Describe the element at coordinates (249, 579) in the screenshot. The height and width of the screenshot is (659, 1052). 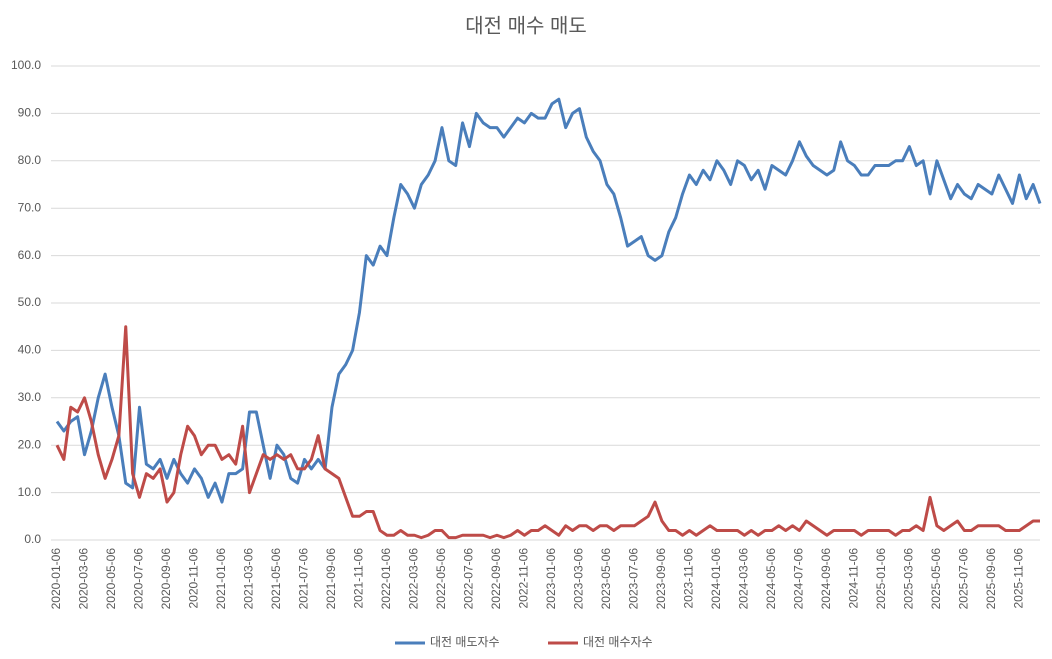
I see `x-tick-label: 2021-03-06` at that location.